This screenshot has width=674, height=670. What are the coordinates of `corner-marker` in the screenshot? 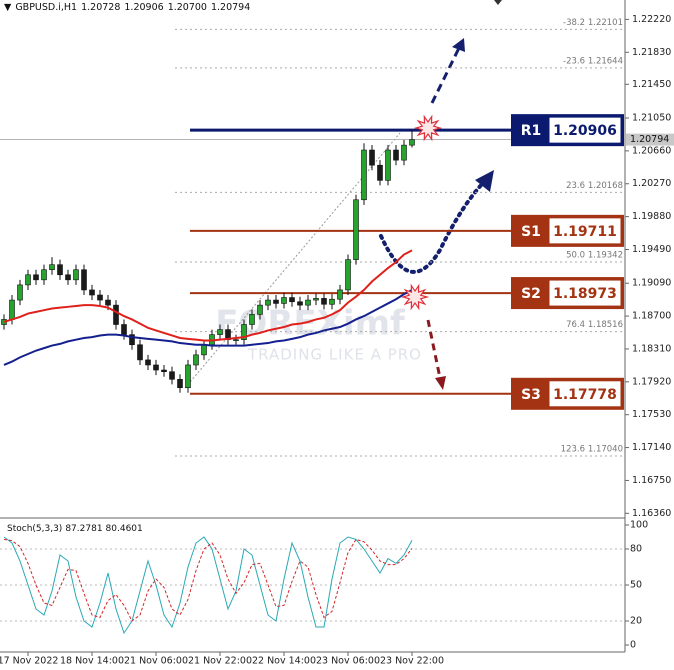 It's located at (498, 2).